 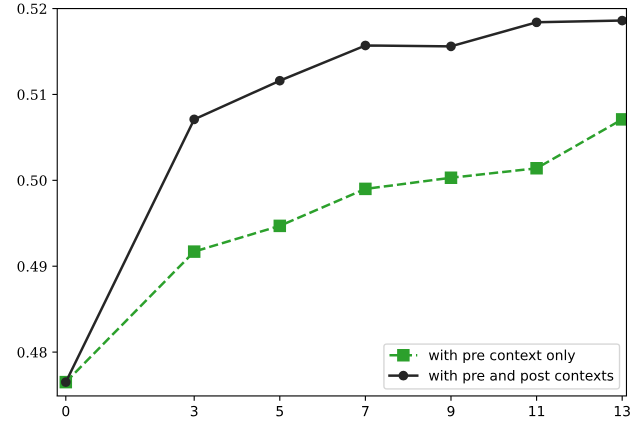 What do you see at coordinates (32, 94) in the screenshot?
I see `y-tick-label: 0.51` at bounding box center [32, 94].